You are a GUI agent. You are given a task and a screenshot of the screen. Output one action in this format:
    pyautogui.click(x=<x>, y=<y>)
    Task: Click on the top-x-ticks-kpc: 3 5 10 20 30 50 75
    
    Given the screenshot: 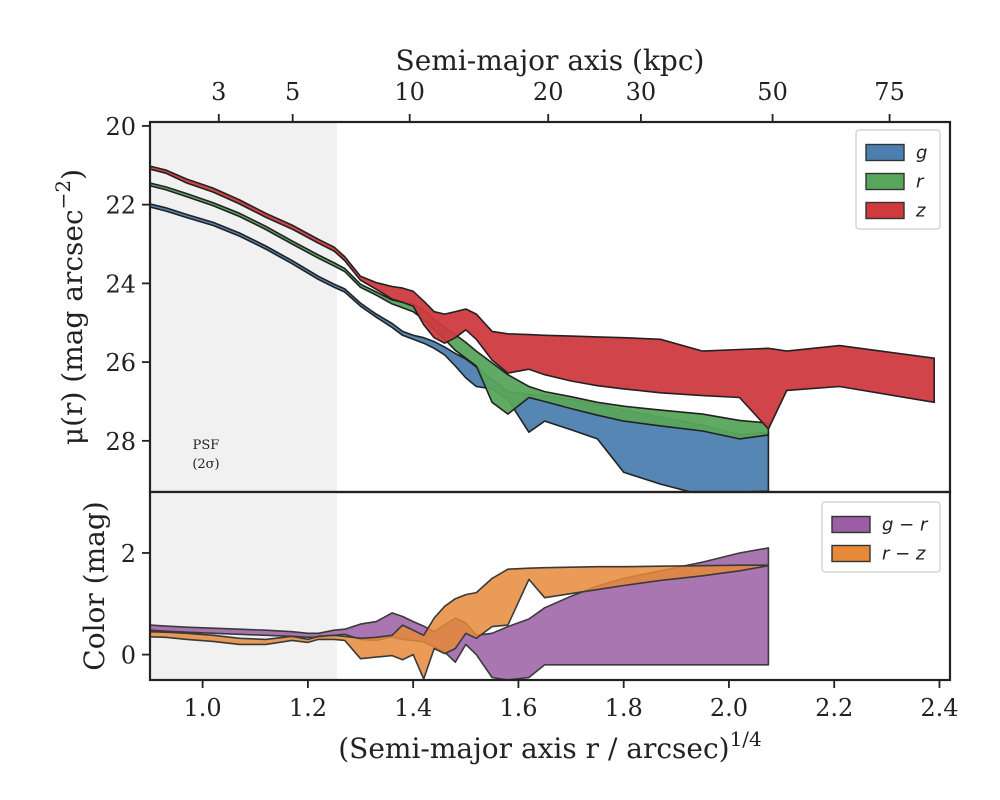 What is the action you would take?
    pyautogui.click(x=558, y=100)
    